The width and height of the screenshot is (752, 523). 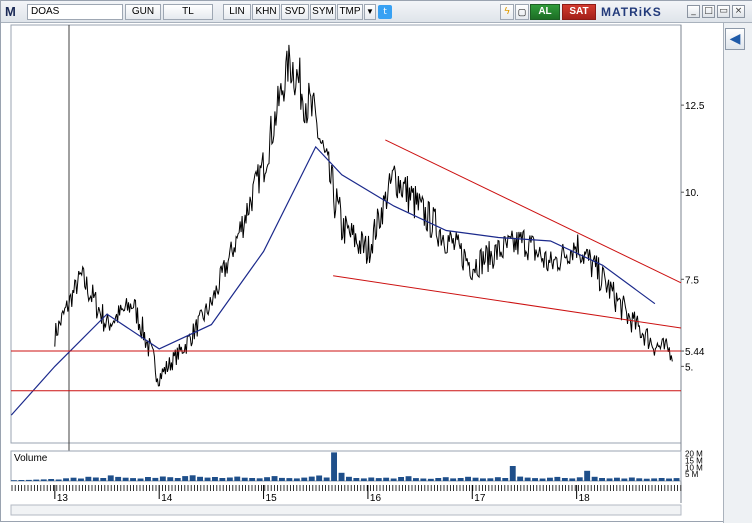 I want to click on scale-button: LIN, so click(x=237, y=12).